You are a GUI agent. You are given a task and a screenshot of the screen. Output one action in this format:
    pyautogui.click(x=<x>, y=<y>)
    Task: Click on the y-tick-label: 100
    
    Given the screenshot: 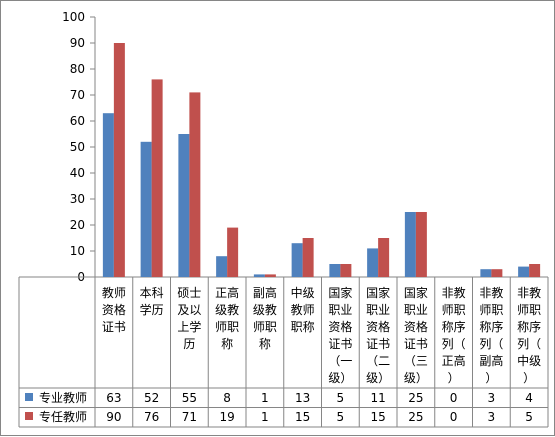 What is the action you would take?
    pyautogui.click(x=73, y=17)
    